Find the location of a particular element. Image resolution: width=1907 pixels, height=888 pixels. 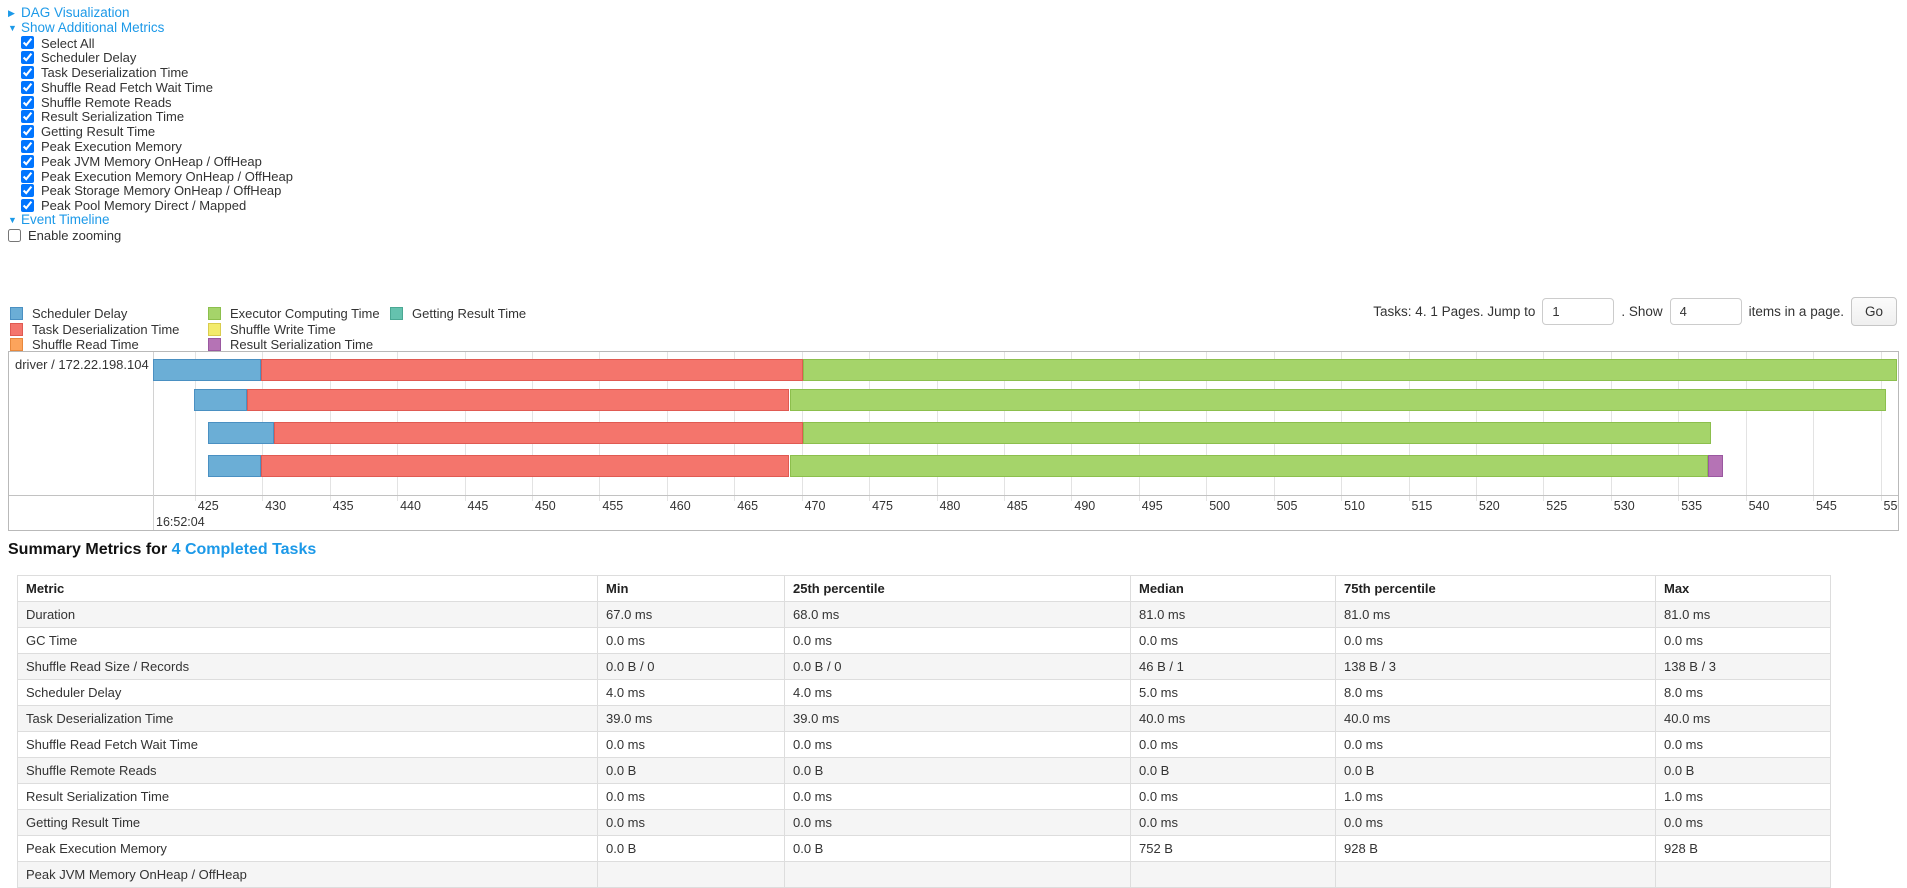

metric-checkbox-label: Select All is located at coordinates (68, 43).